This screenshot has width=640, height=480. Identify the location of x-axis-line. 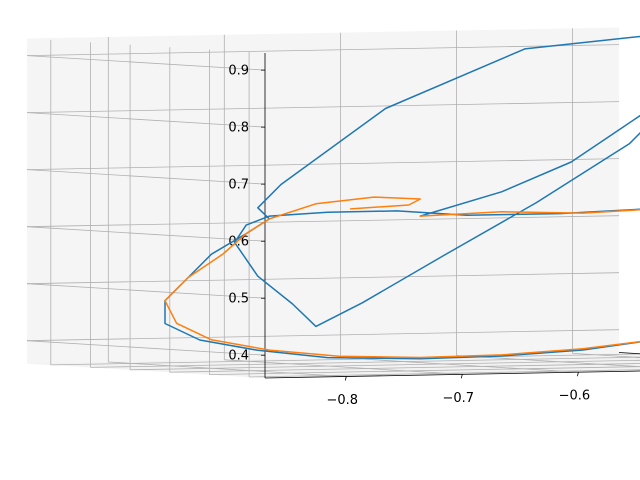
(452, 374).